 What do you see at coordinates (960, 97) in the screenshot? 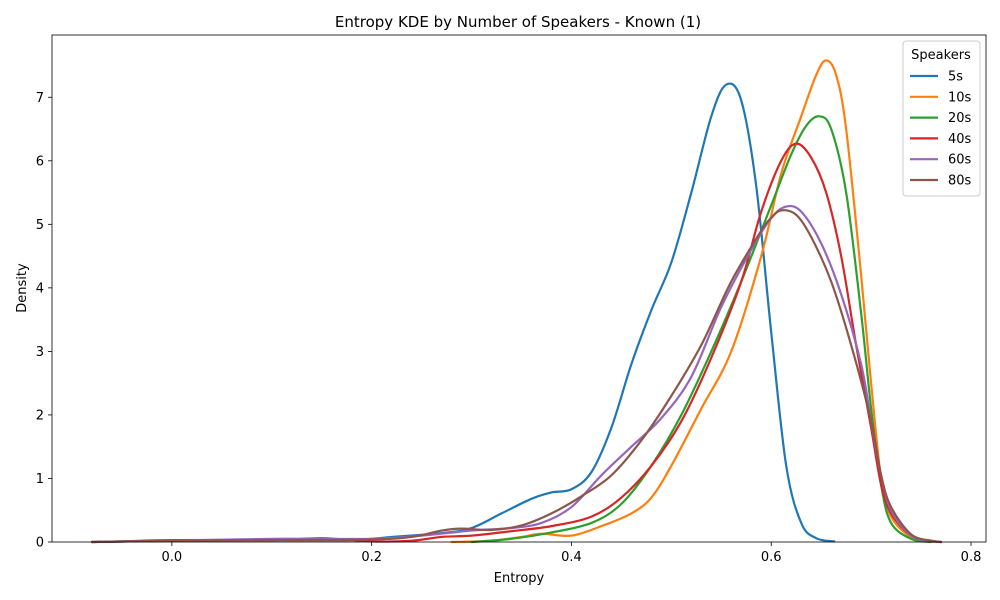
I see `legend-label-10s: 10s` at bounding box center [960, 97].